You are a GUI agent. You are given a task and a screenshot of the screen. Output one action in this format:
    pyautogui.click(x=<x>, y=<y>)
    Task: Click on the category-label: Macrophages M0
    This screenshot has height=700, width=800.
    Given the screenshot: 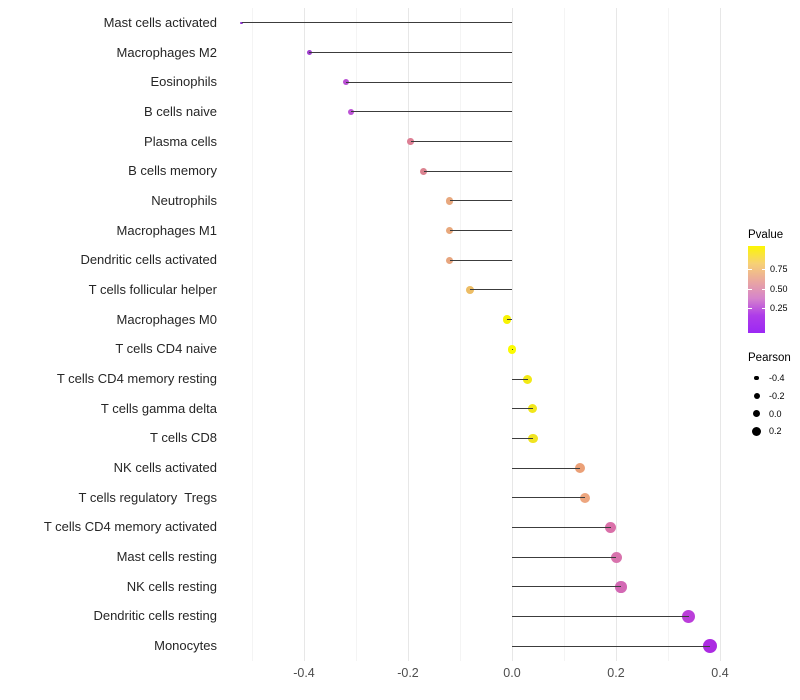 What is the action you would take?
    pyautogui.click(x=166, y=319)
    